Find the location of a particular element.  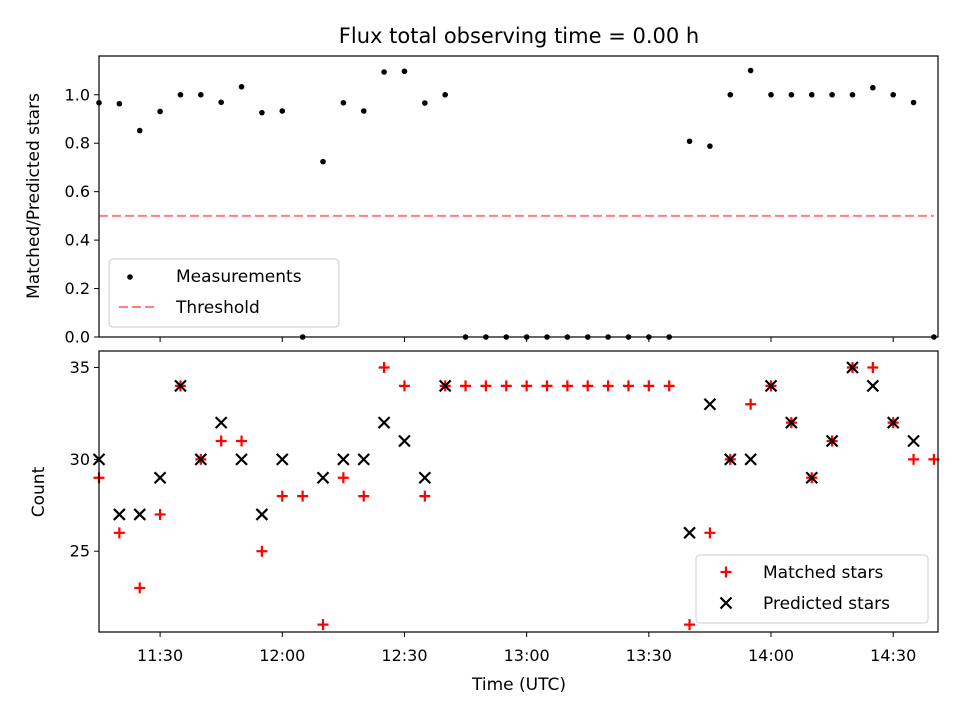

legend-dot-marker is located at coordinates (130, 277).